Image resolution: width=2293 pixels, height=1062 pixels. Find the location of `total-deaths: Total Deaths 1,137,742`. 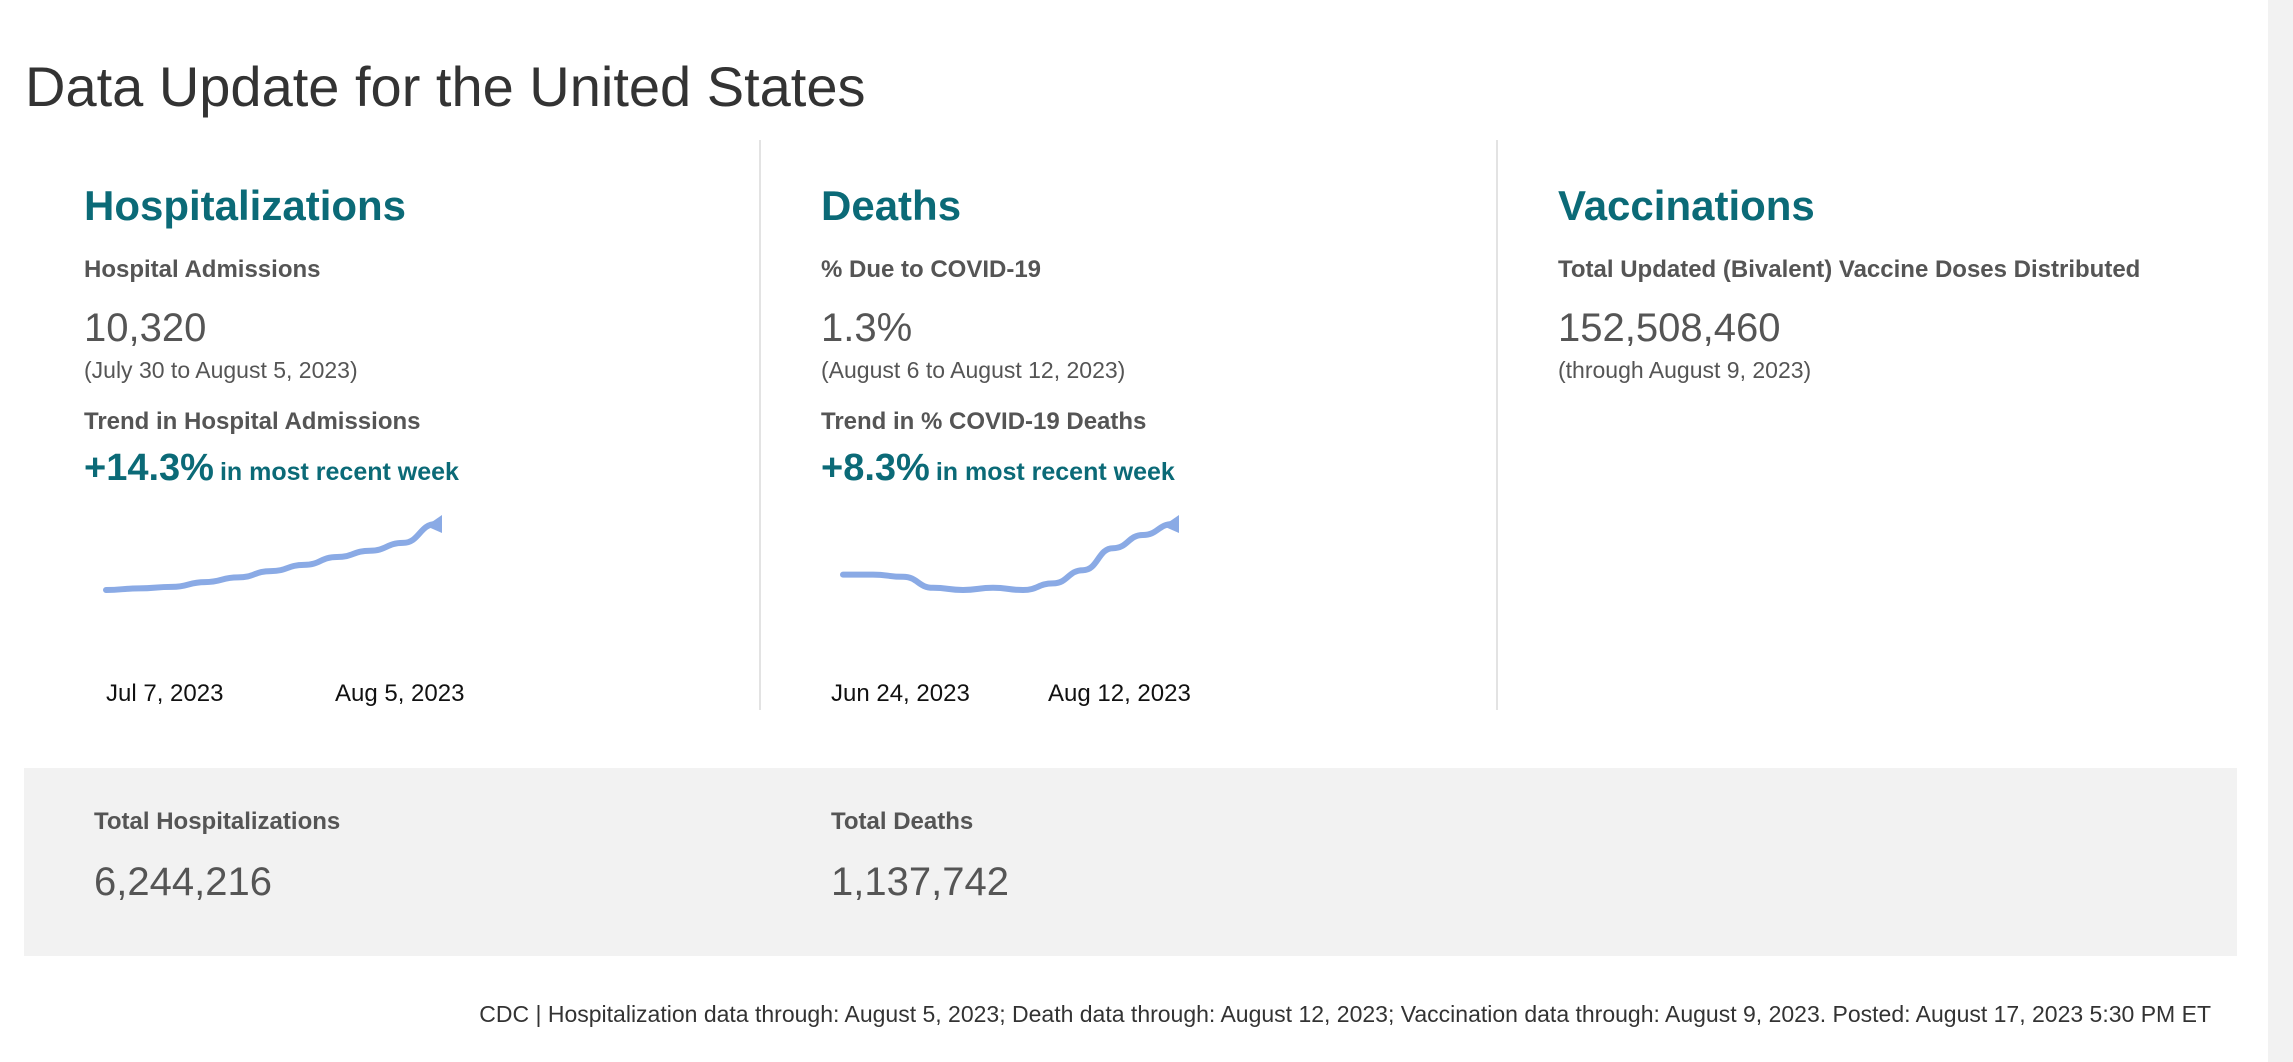

total-deaths: Total Deaths 1,137,742 is located at coordinates (920, 856).